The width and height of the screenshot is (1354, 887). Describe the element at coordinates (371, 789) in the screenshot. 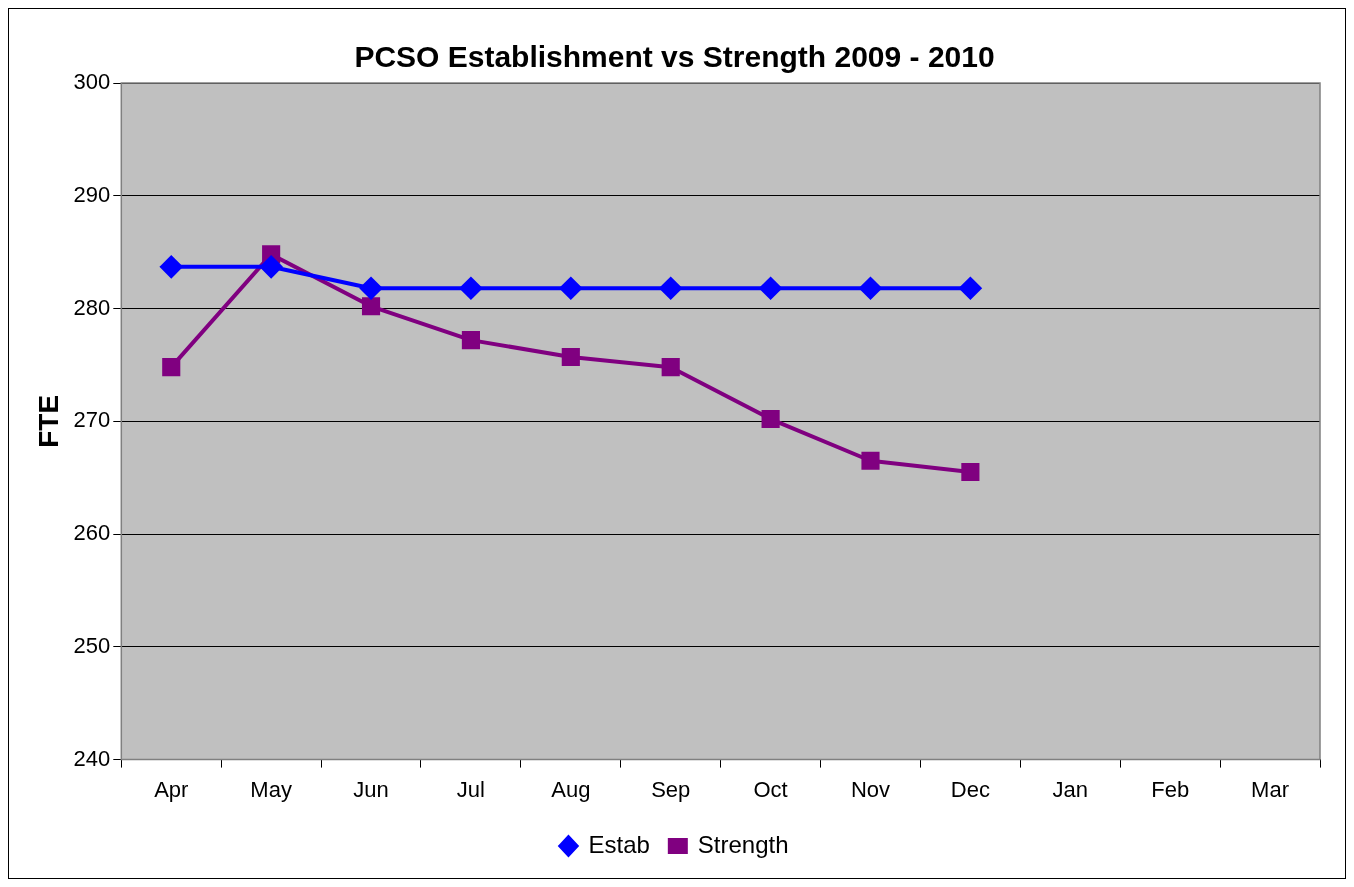

I see `x-tick-label: Jun` at that location.